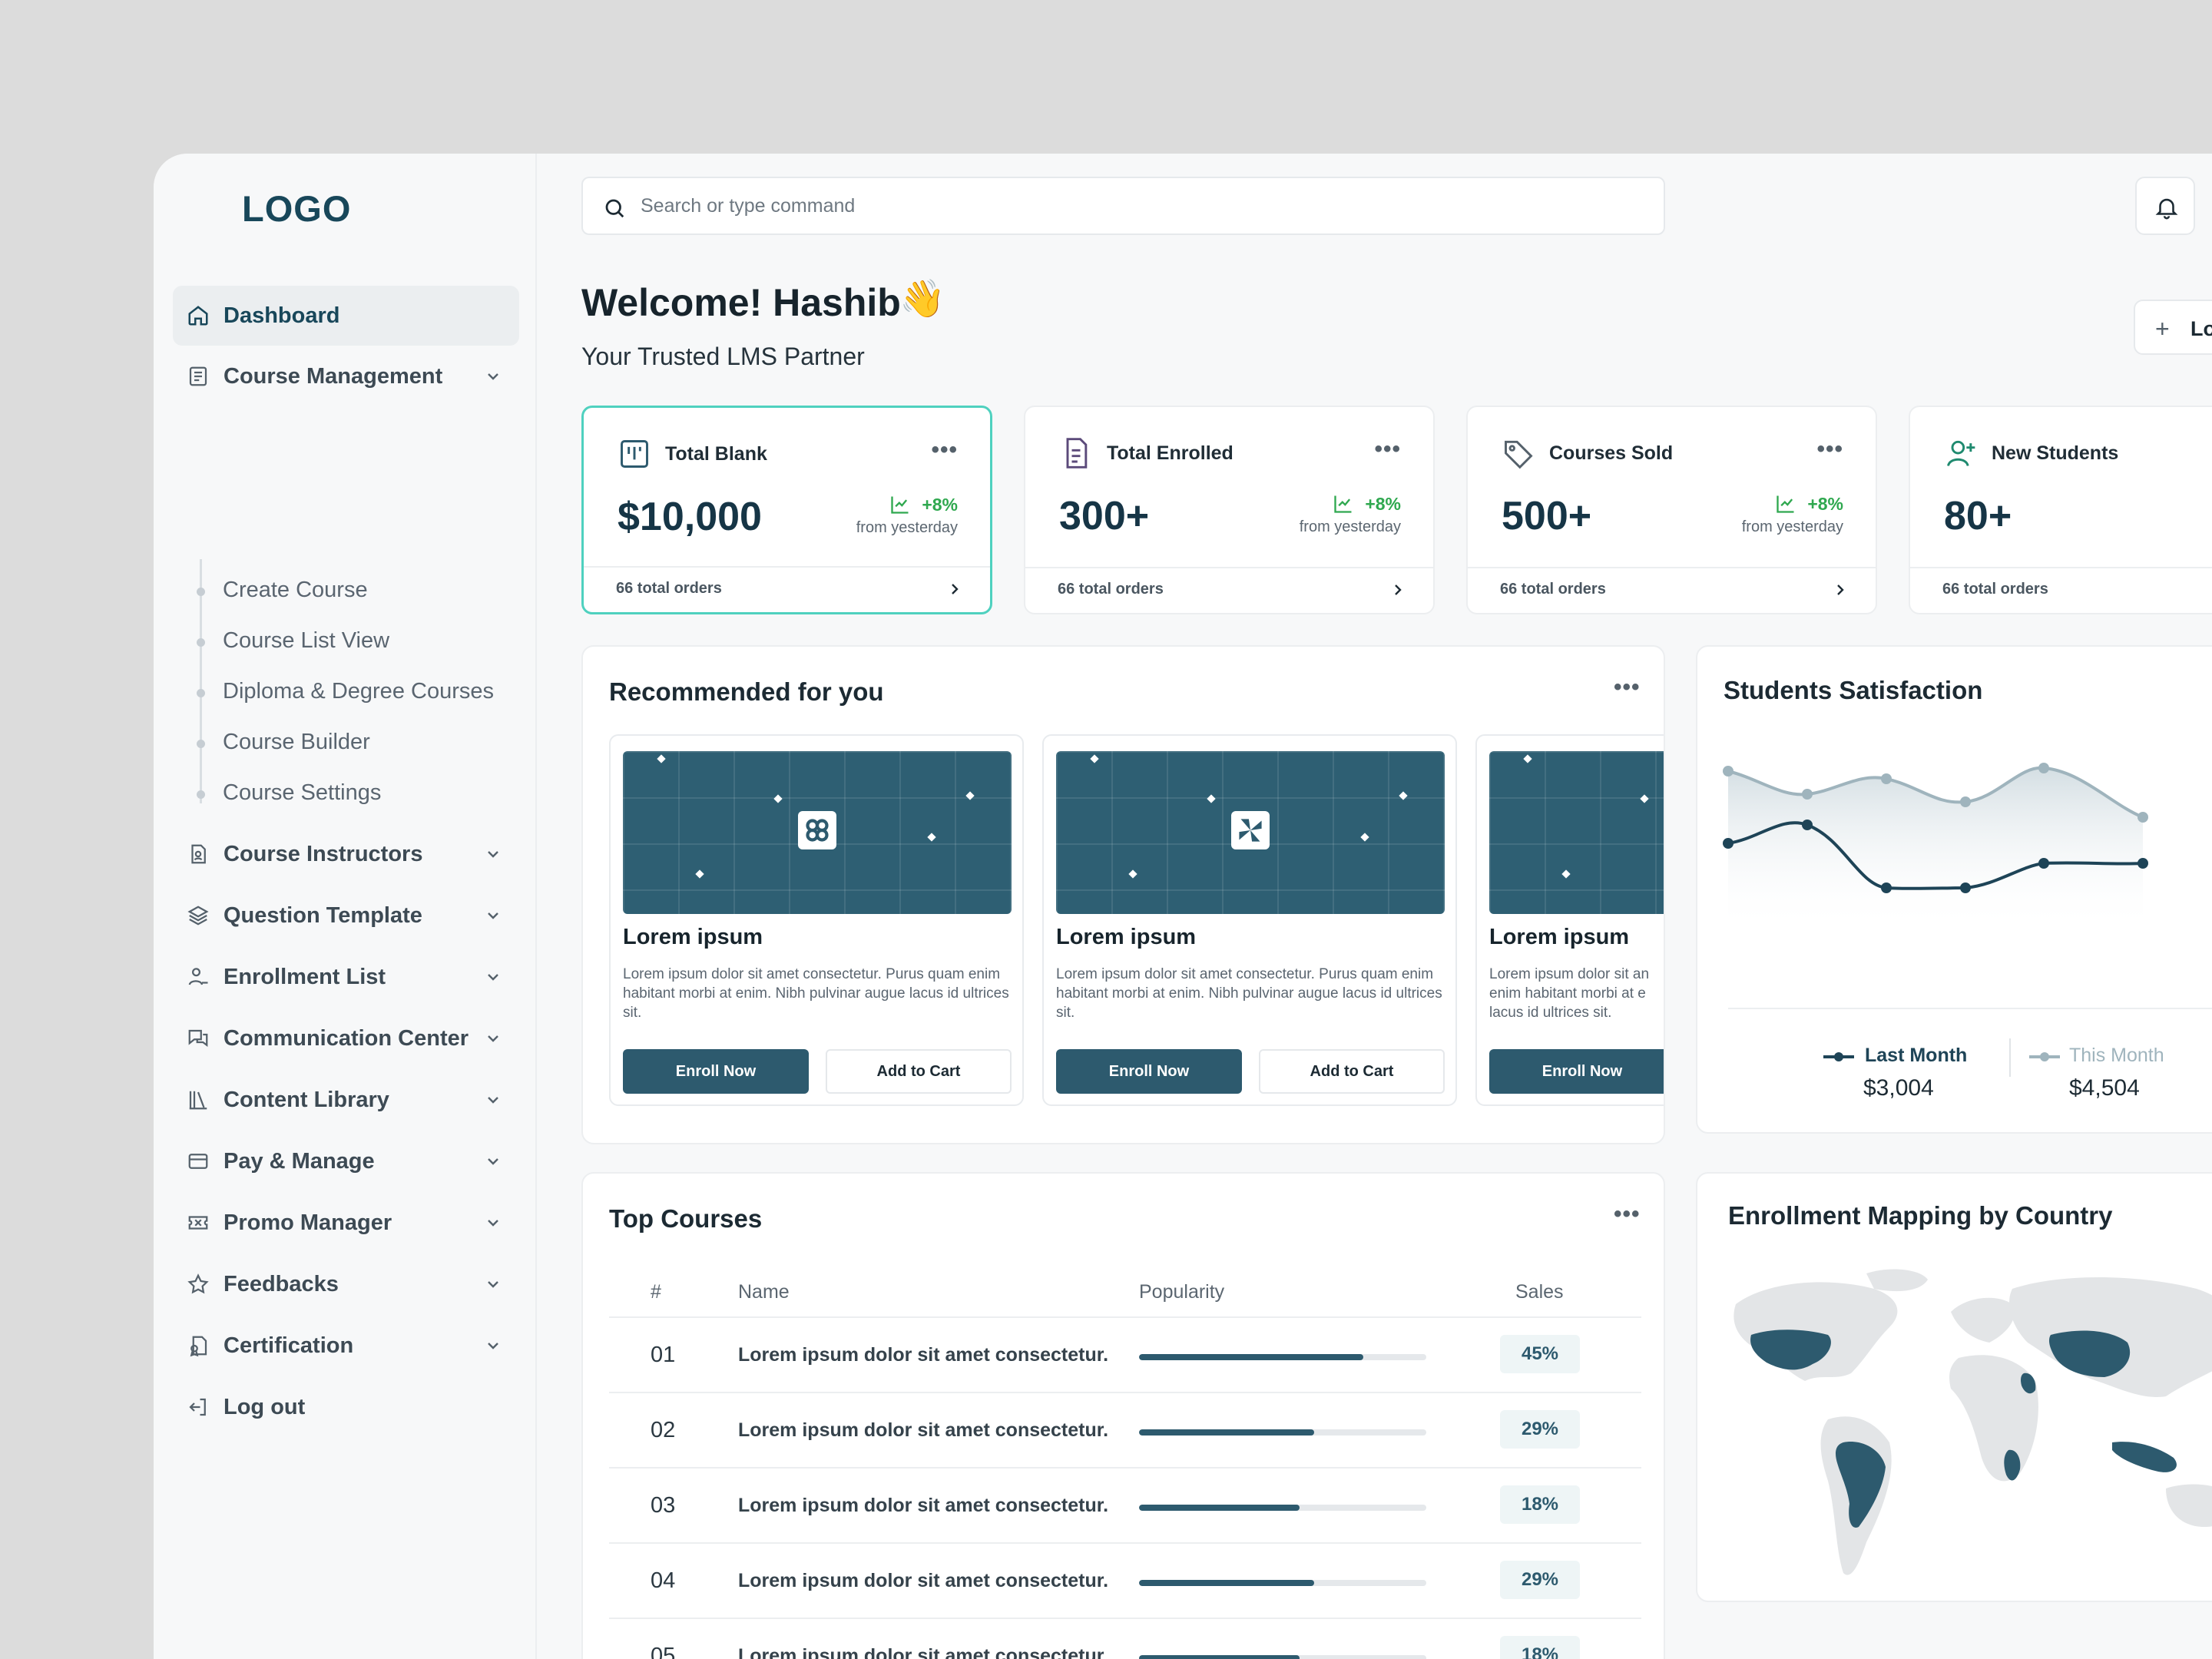 This screenshot has width=2212, height=1659. Describe the element at coordinates (923, 1355) in the screenshot. I see `row-name: Lorem ipsum dolor sit amet consectetur.` at that location.